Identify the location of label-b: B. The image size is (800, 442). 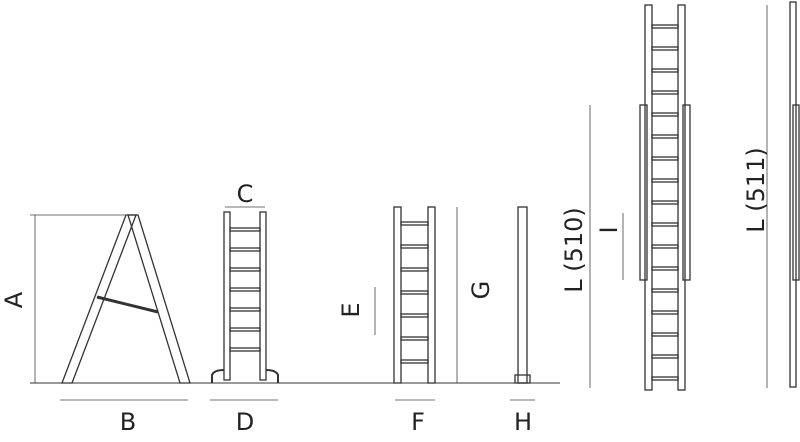
(128, 422).